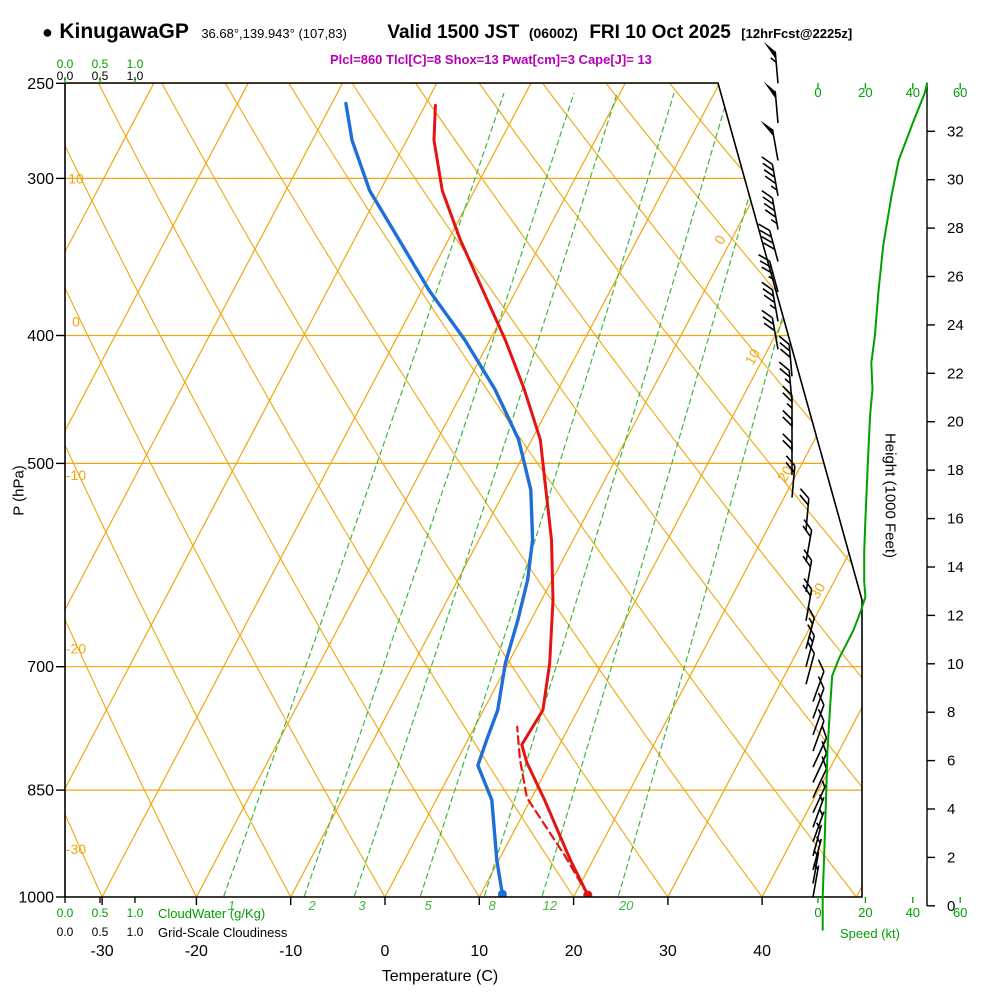  What do you see at coordinates (720, 239) in the screenshot?
I see `isotherm-label: 0` at bounding box center [720, 239].